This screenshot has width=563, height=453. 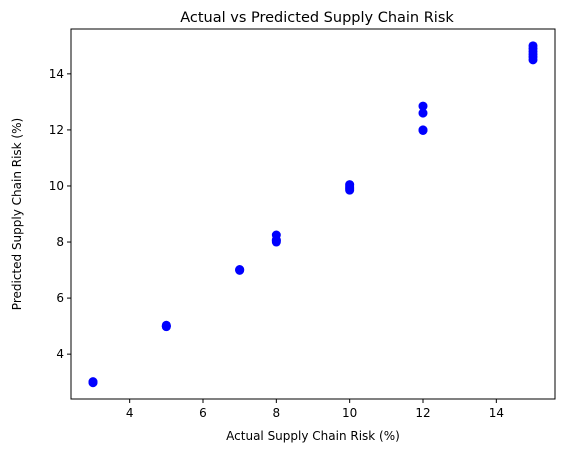 I want to click on x-axis-label: Actual Supply Chain Risk (%), so click(x=313, y=436).